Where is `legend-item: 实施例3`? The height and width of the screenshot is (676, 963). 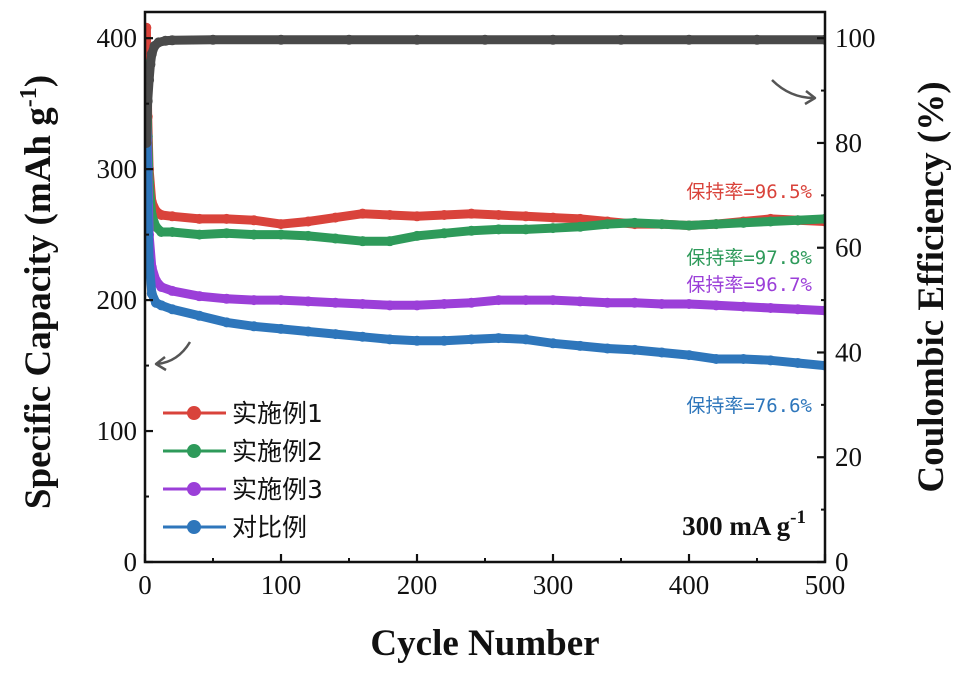
legend-item: 实施例3 is located at coordinates (243, 489).